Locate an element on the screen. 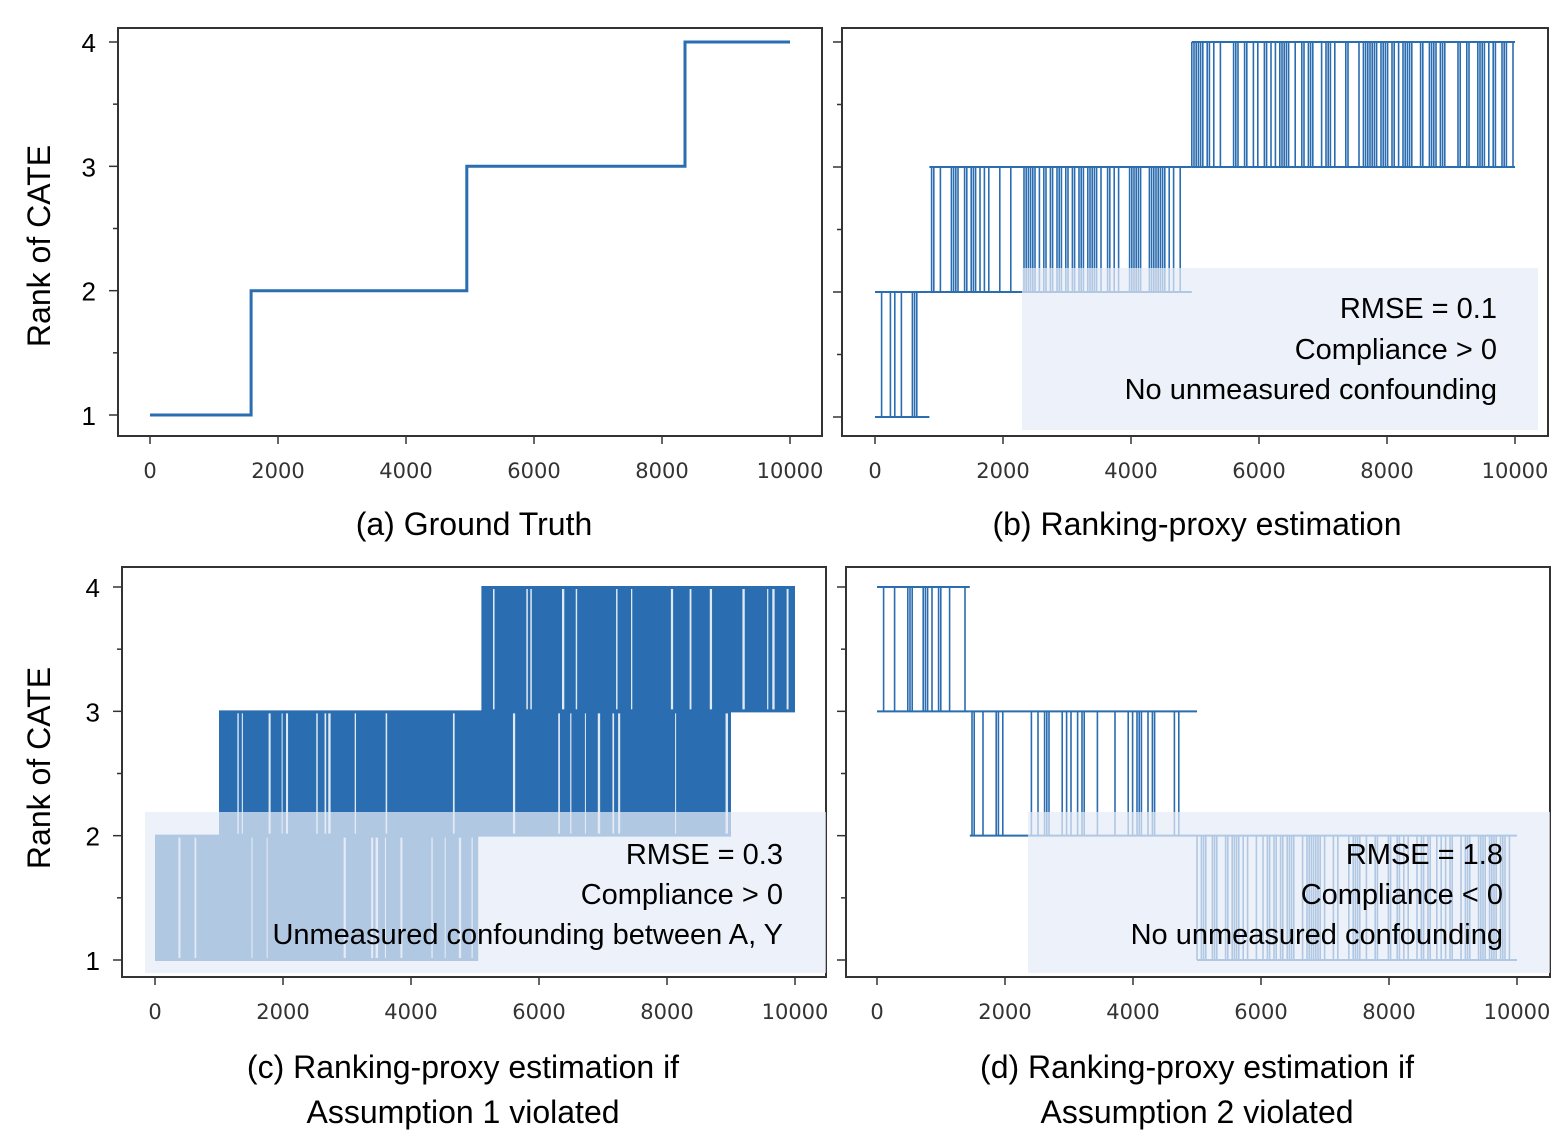 This screenshot has height=1142, width=1566. panel-caption: Assumption 1 violated is located at coordinates (462, 1112).